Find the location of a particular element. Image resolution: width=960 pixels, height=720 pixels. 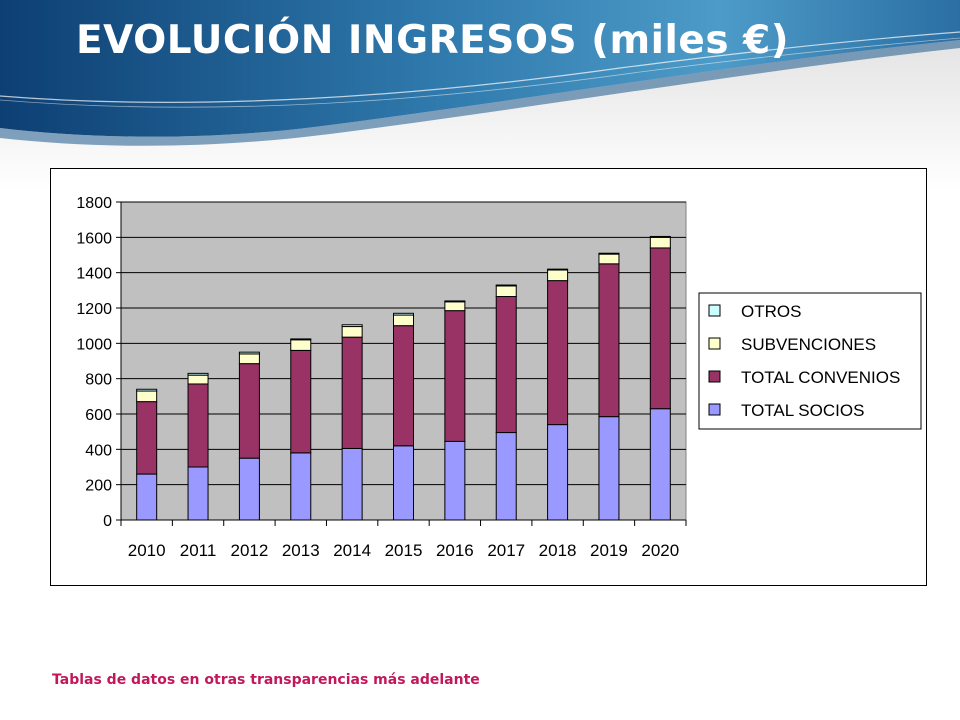

legend-box is located at coordinates (810, 361).